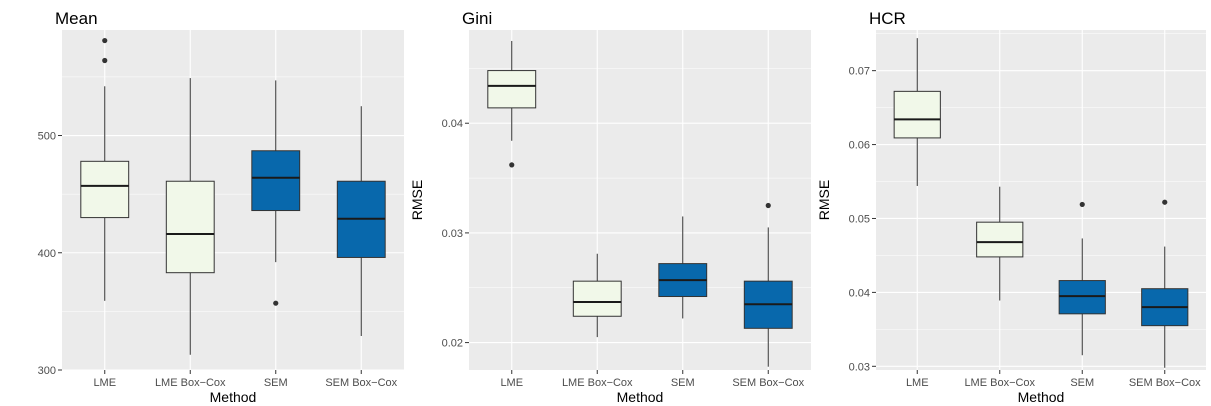  What do you see at coordinates (452, 344) in the screenshot?
I see `y-tick-label: 0.02` at bounding box center [452, 344].